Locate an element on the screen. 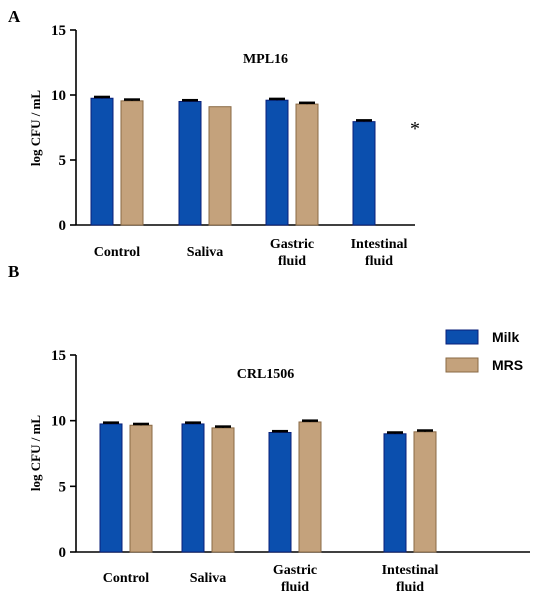 This screenshot has height=607, width=550. legend-label: MRS is located at coordinates (507, 365).